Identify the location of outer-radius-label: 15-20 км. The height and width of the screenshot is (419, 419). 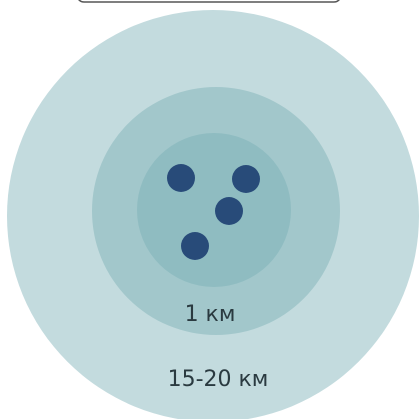
(218, 379).